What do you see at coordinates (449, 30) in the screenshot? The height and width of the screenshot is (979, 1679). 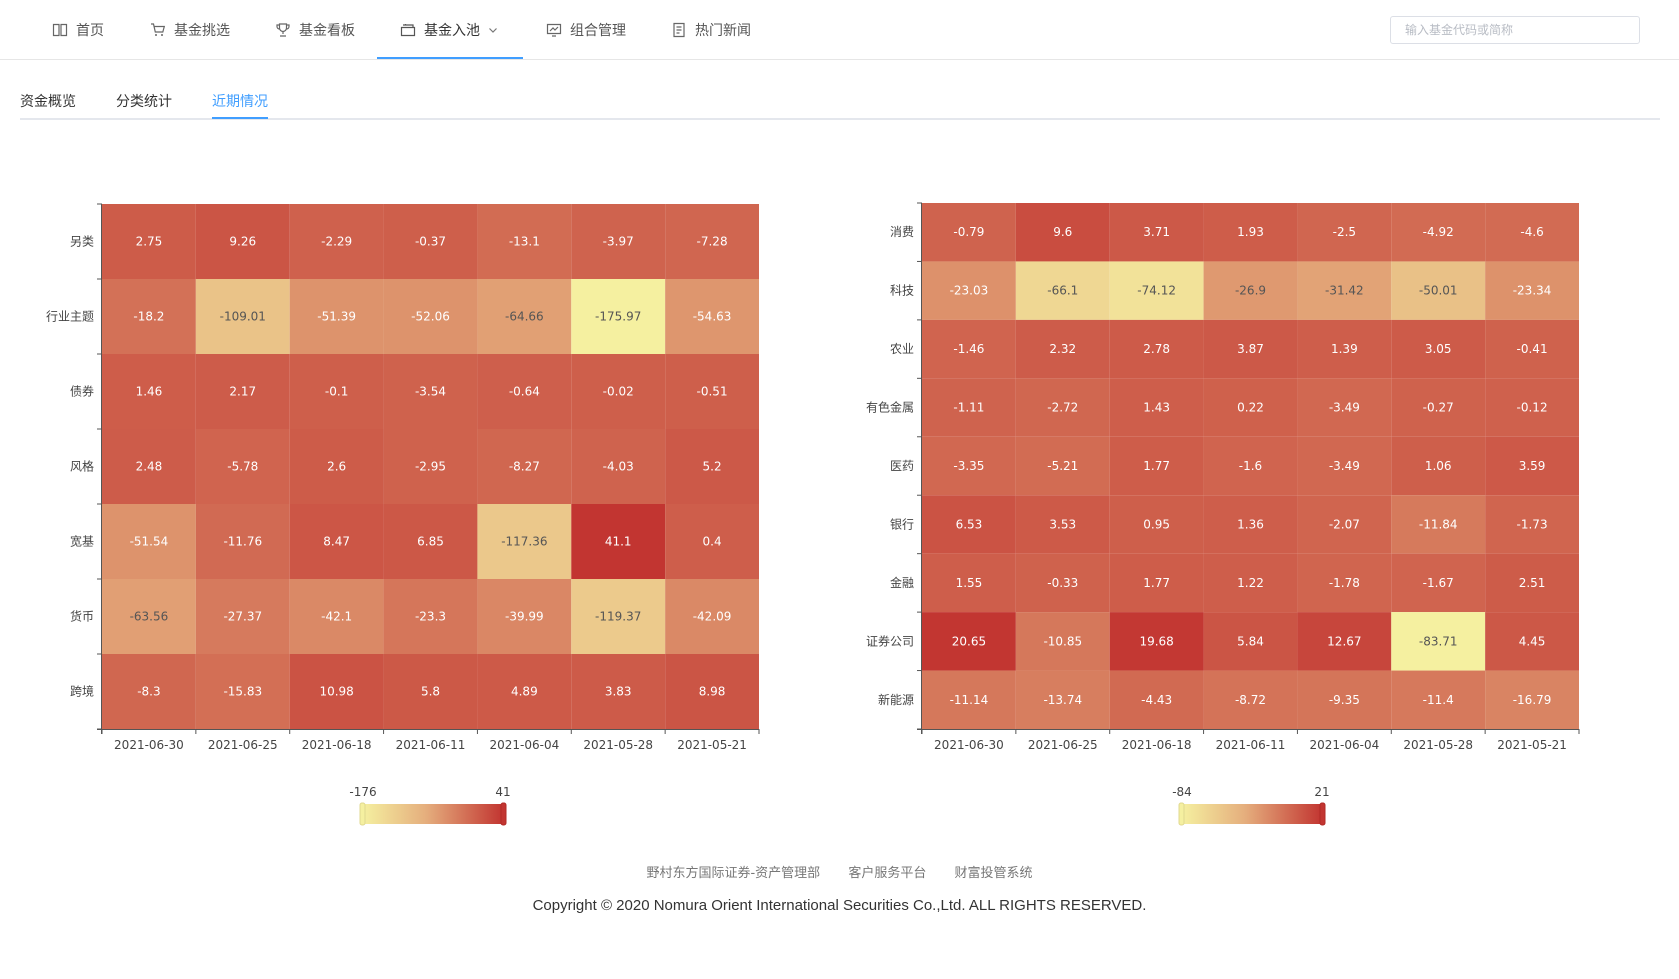 I see `nav-item-fund-pool: 基金入池` at bounding box center [449, 30].